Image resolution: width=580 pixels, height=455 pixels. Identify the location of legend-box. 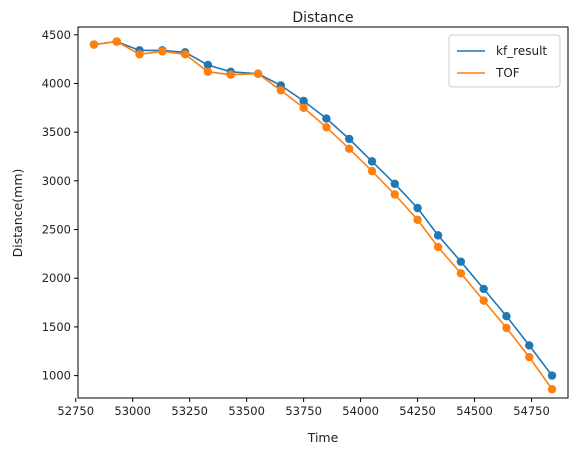
(504, 61).